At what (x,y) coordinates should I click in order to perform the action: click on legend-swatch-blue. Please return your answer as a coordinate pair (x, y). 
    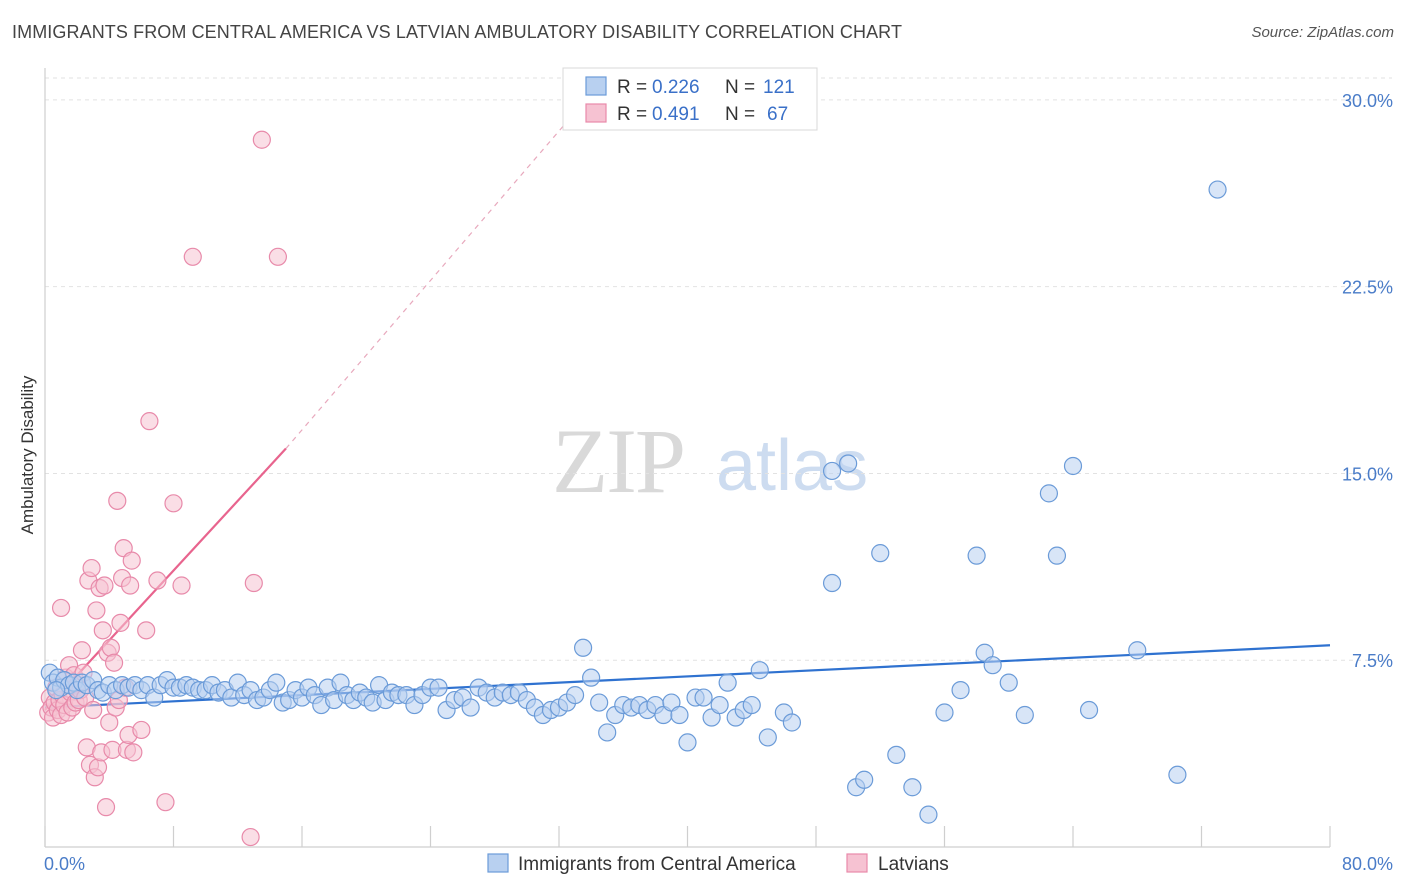
    Looking at the image, I should click on (596, 86).